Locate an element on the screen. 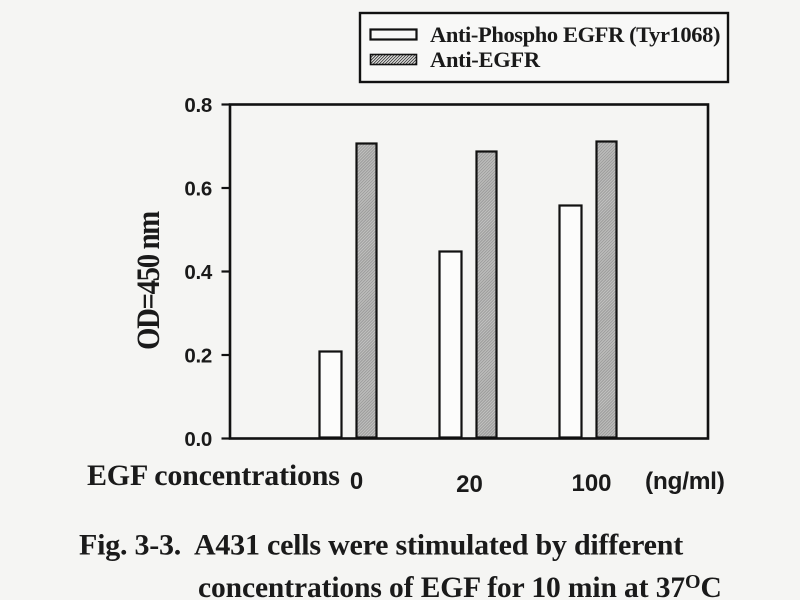  svg-text: 20 is located at coordinates (469, 484).